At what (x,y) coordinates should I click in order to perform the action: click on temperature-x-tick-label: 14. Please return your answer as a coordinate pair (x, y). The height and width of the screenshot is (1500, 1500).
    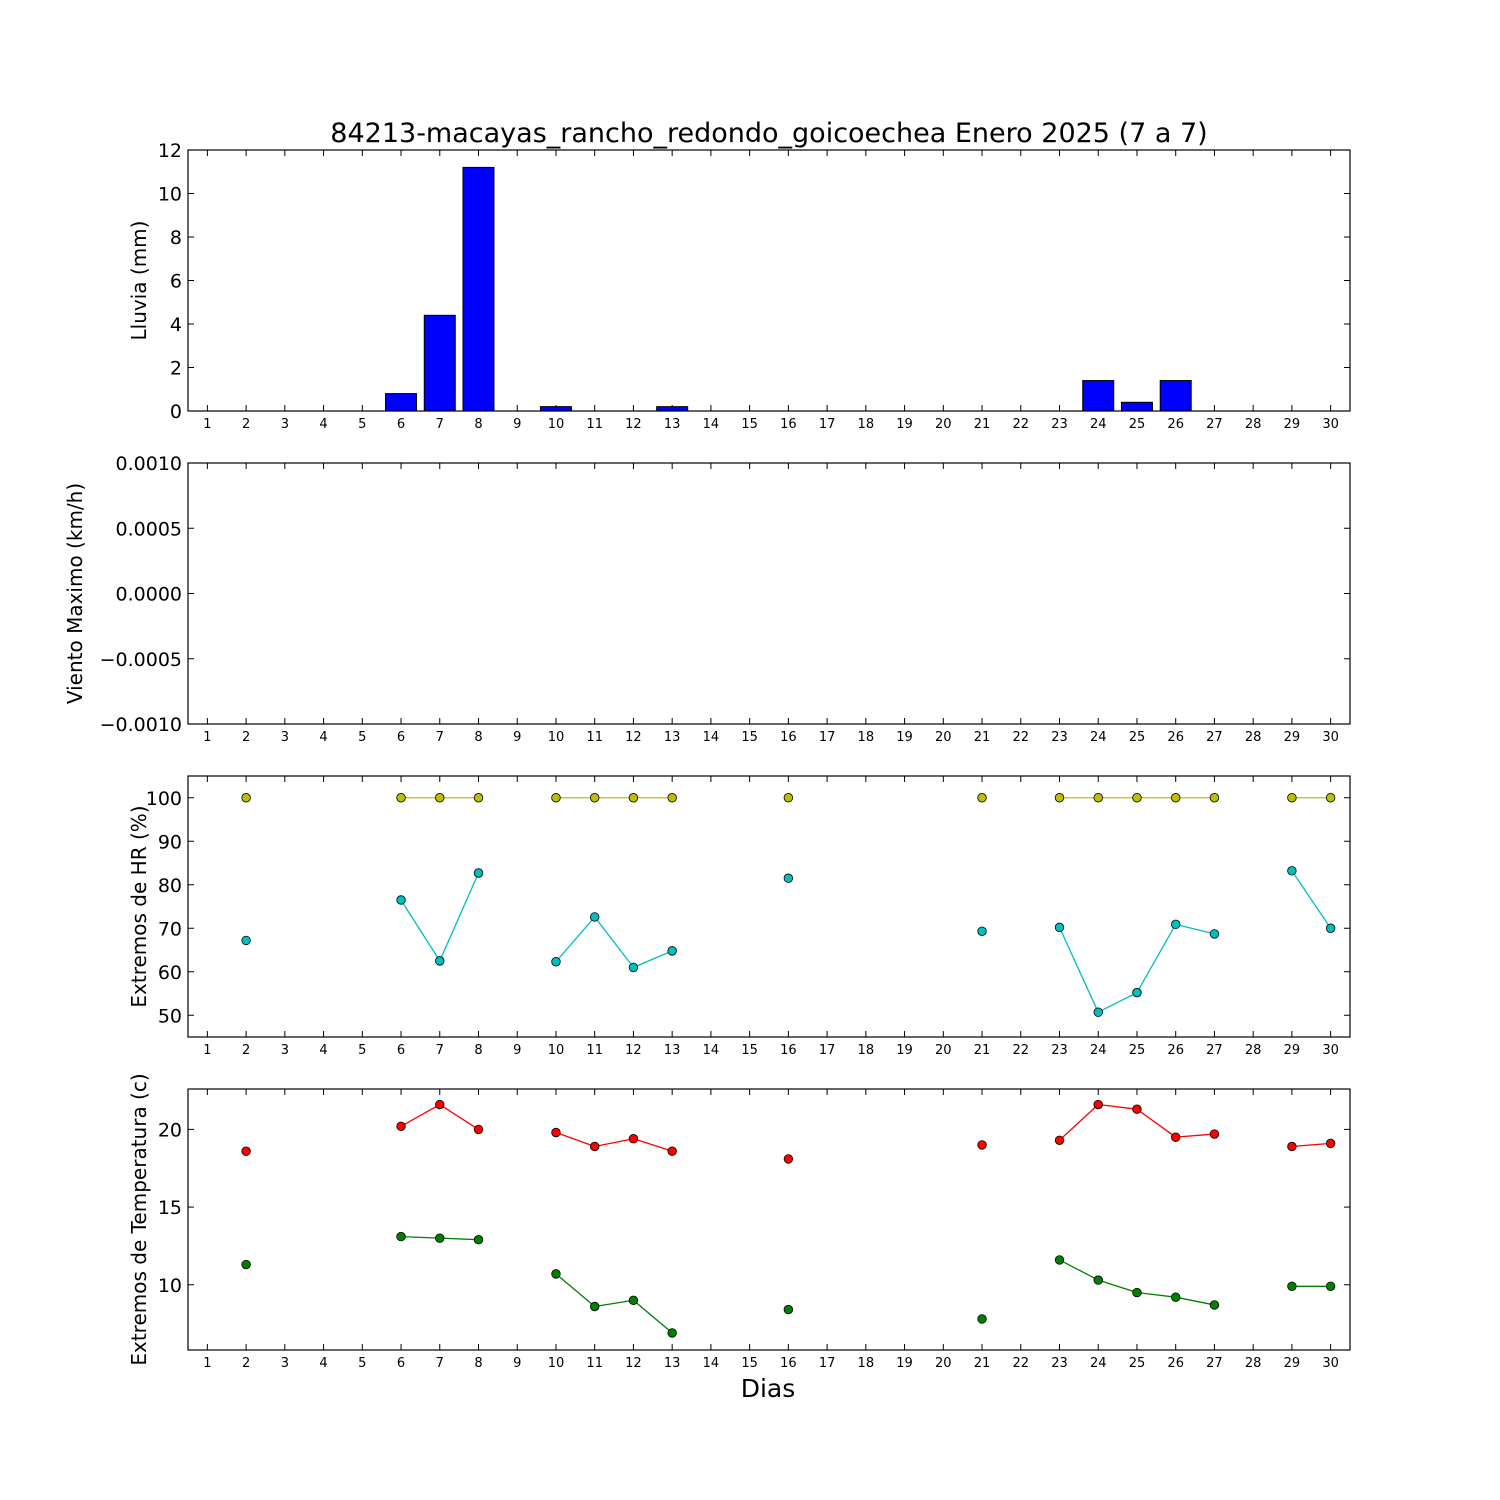
    Looking at the image, I should click on (711, 1363).